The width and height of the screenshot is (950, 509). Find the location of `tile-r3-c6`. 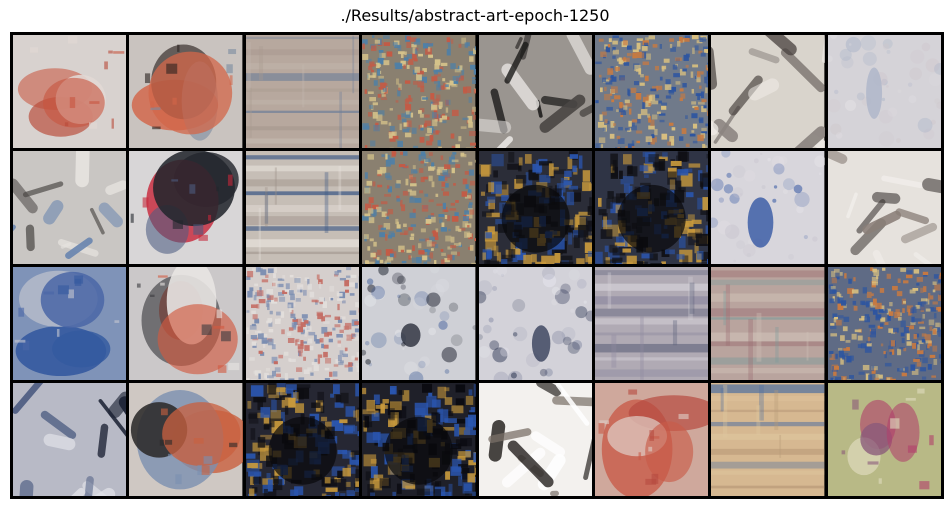

tile-r3-c6 is located at coordinates (651, 323).